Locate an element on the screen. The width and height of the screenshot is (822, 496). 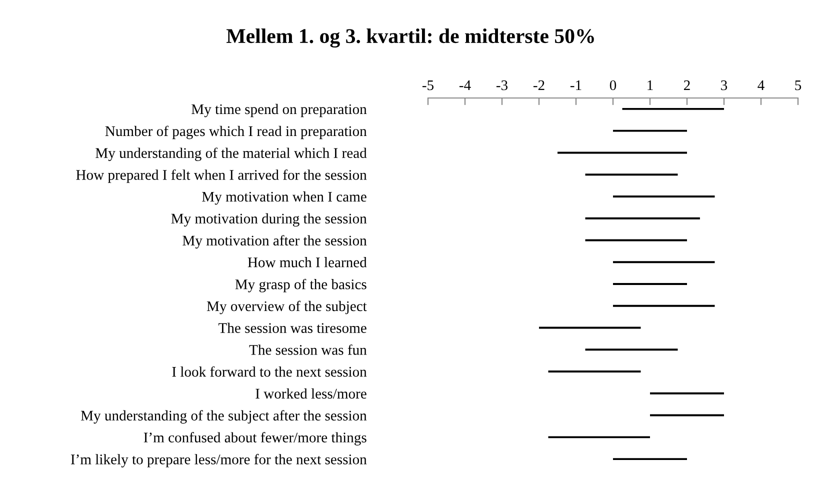
y-tick-label: My time spend on preparation is located at coordinates (279, 111).